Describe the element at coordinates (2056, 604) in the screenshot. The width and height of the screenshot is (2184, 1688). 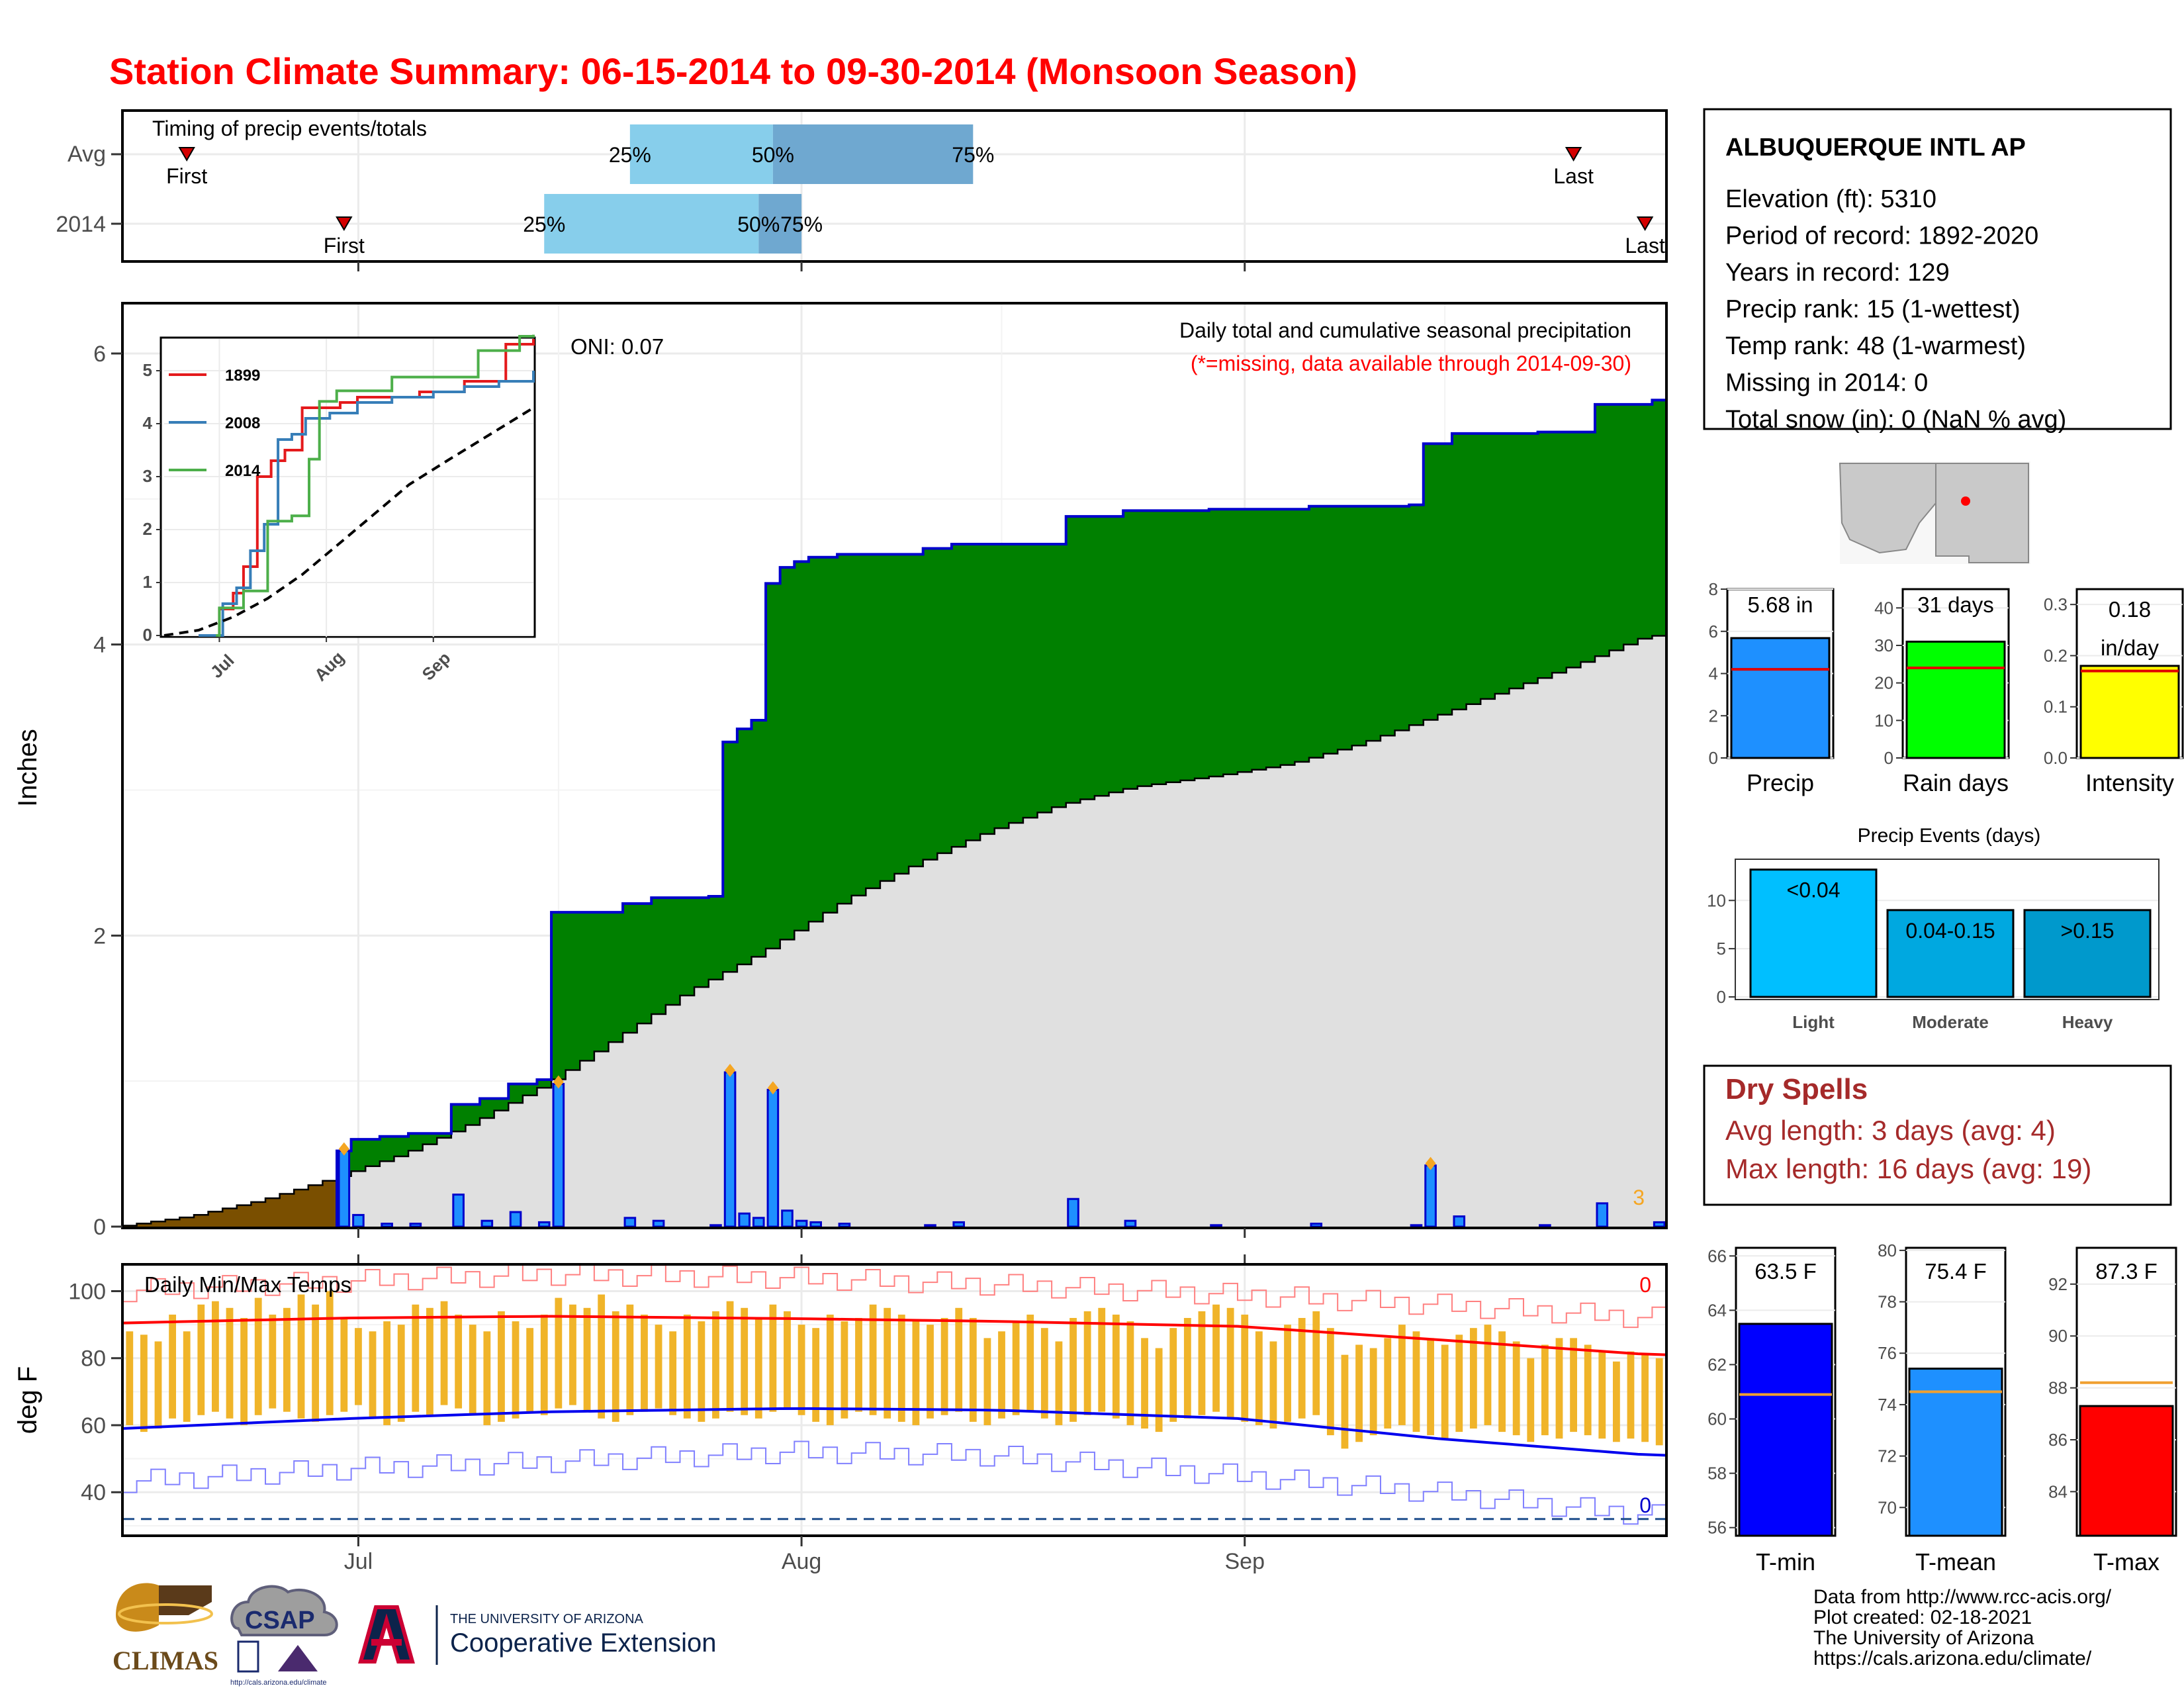
I see `mini-bar-tick: 0.3` at that location.